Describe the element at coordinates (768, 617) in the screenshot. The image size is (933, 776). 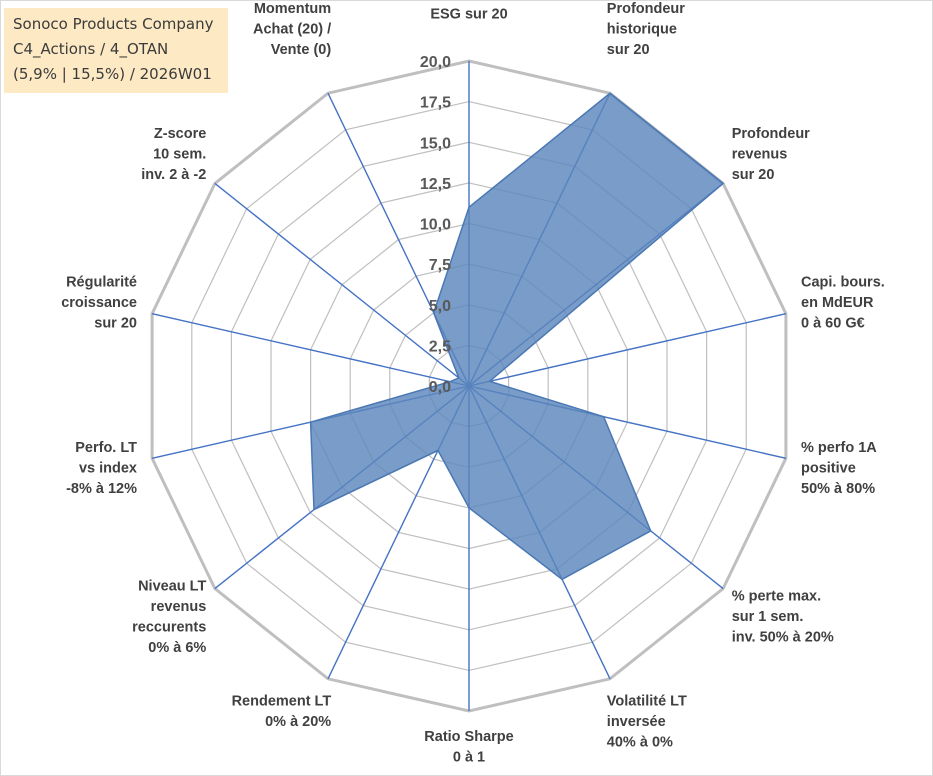
I see `axis-label-line: sur 1 sem.` at that location.